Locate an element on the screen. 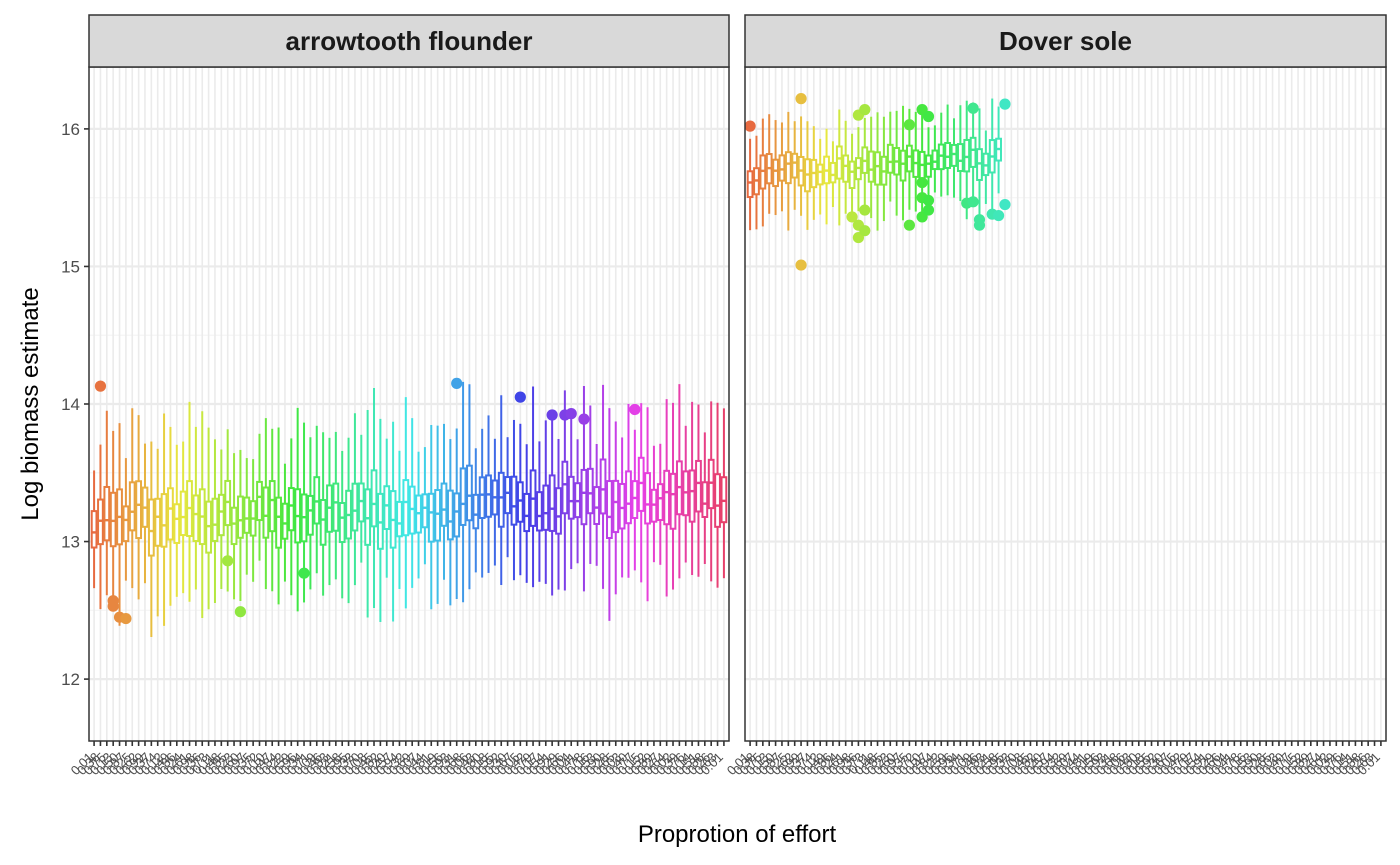 The width and height of the screenshot is (1400, 865). facet-strip-label: arrowtooth flounder is located at coordinates (409, 41).